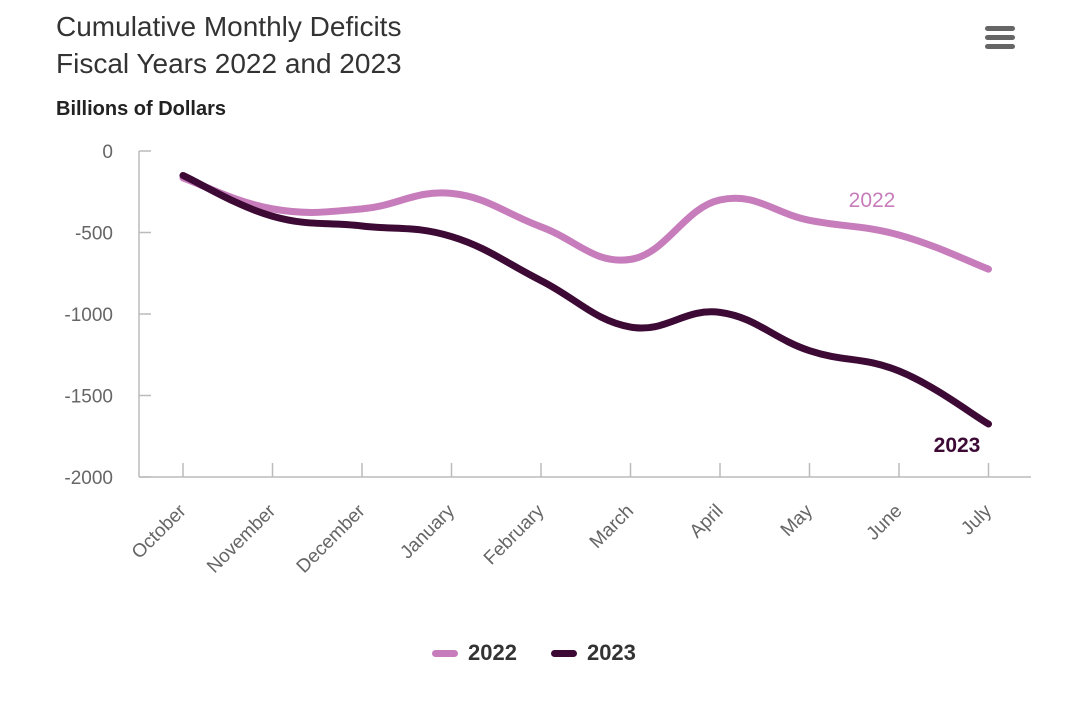  Describe the element at coordinates (159, 531) in the screenshot. I see `x-tick-label: October` at that location.